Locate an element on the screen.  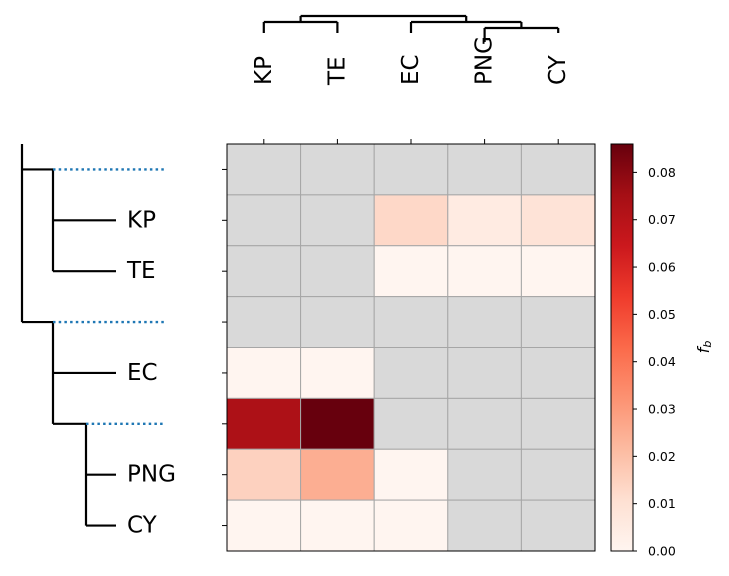
heatmap-cell-r0-c2 is located at coordinates (411, 169).